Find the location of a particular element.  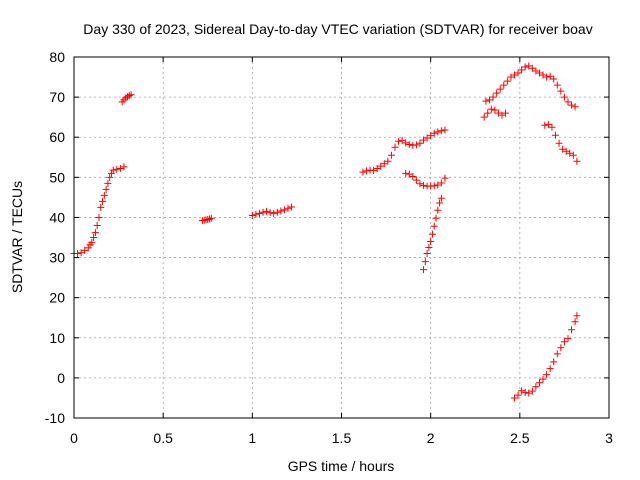

y-tick-label: 60 is located at coordinates (57, 137).